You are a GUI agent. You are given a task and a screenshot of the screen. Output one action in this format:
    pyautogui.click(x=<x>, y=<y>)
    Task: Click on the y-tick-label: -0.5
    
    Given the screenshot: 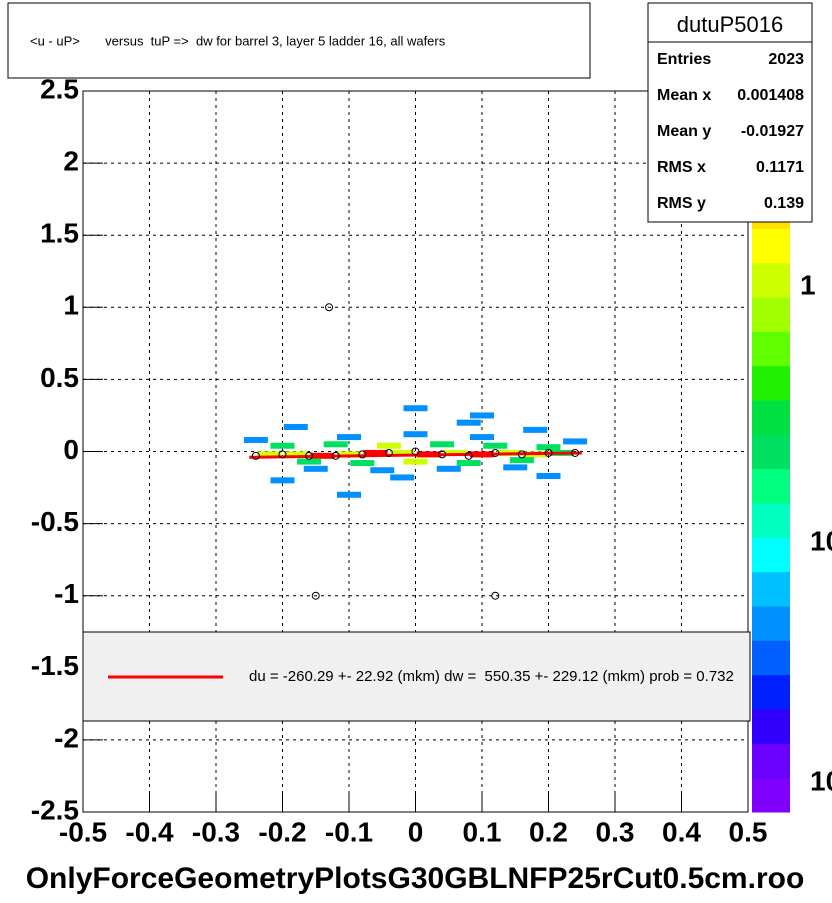 What is the action you would take?
    pyautogui.click(x=55, y=521)
    